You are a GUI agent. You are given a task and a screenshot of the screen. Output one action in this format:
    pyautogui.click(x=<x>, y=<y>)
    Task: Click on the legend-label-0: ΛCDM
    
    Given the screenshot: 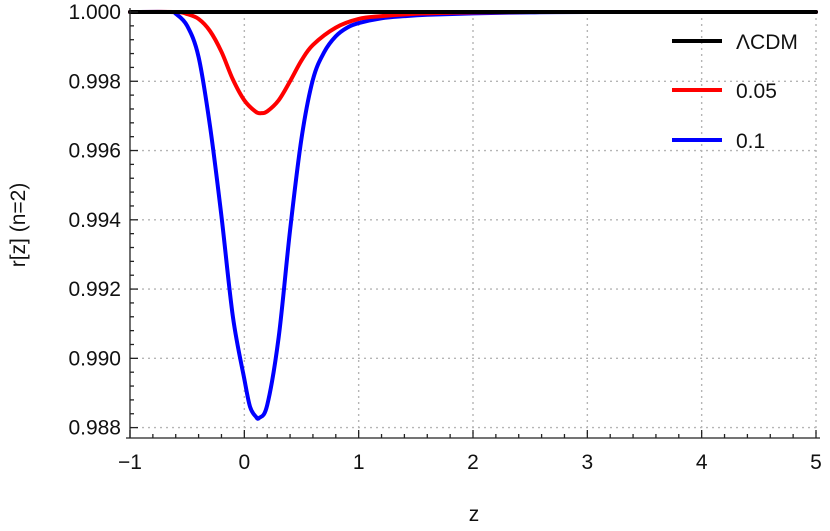 What is the action you would take?
    pyautogui.click(x=767, y=42)
    